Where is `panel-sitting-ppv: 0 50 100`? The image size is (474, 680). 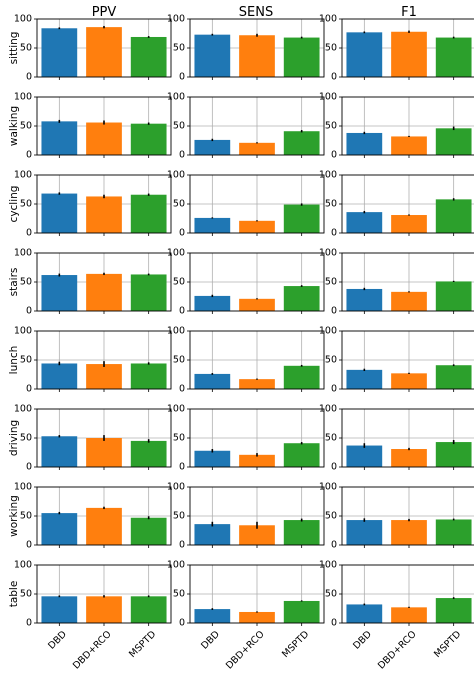 panel-sitting-ppv: 0 50 100 is located at coordinates (93, 48).